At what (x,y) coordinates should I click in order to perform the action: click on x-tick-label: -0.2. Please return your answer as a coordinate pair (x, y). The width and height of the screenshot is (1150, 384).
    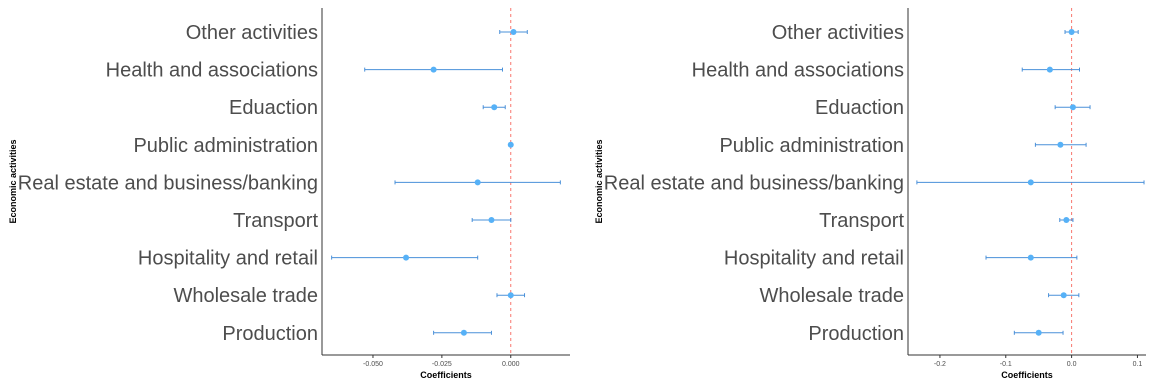
    Looking at the image, I should click on (940, 364).